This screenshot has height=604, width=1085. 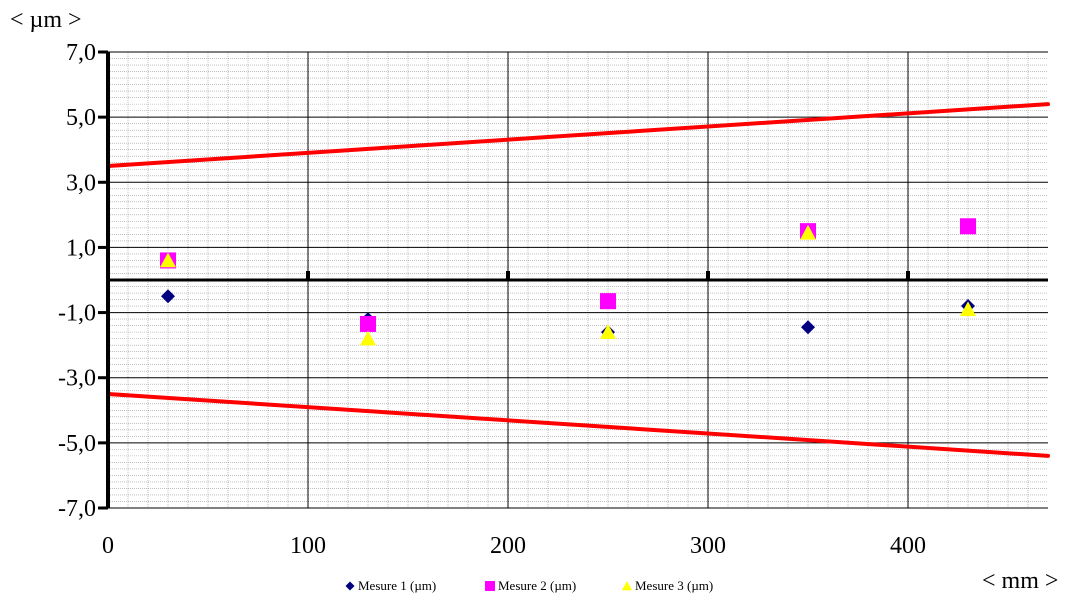 I want to click on y-tick-label: -7,0, so click(x=77, y=509).